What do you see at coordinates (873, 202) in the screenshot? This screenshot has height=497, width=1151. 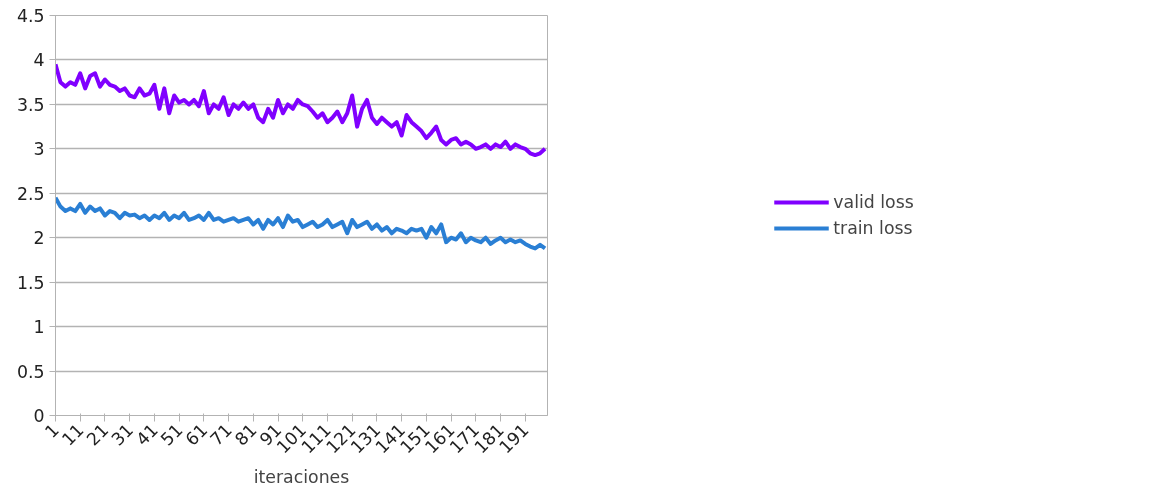 I see `legend-label: valid loss` at bounding box center [873, 202].